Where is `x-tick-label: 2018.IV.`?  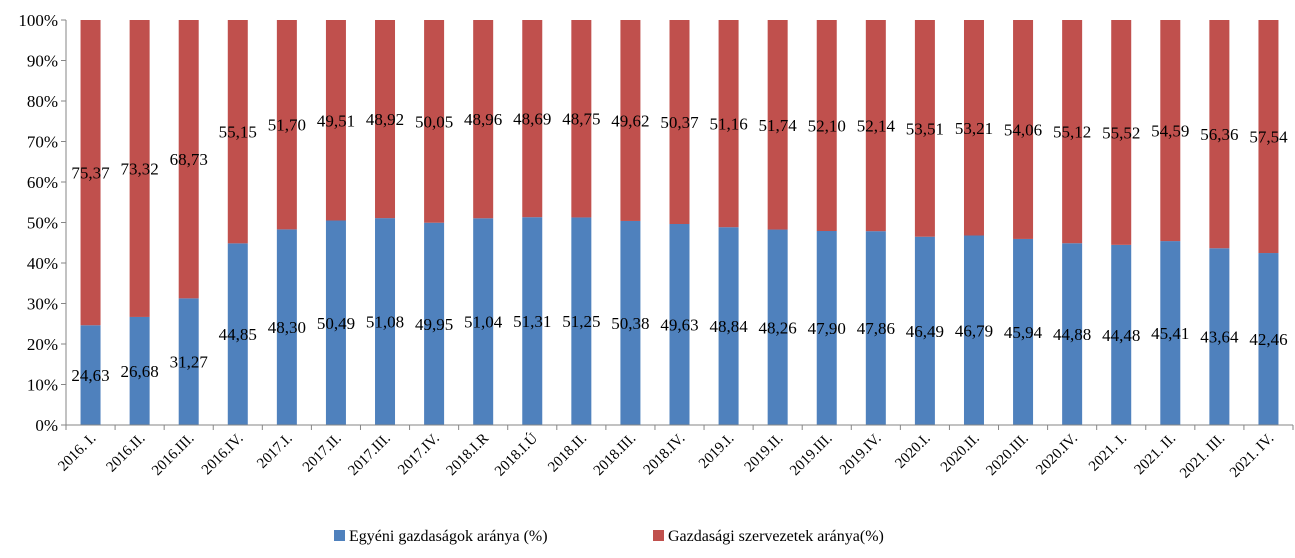
x-tick-label: 2018.IV. is located at coordinates (665, 455).